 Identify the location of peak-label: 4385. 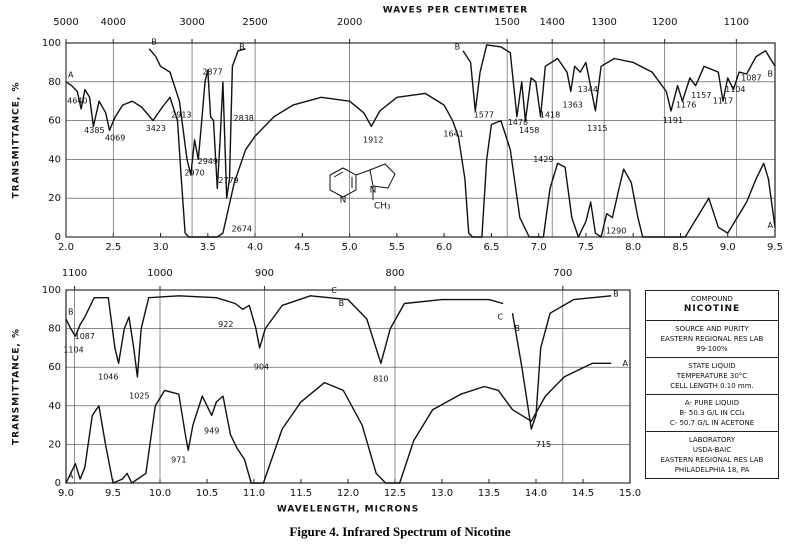
(94, 130).